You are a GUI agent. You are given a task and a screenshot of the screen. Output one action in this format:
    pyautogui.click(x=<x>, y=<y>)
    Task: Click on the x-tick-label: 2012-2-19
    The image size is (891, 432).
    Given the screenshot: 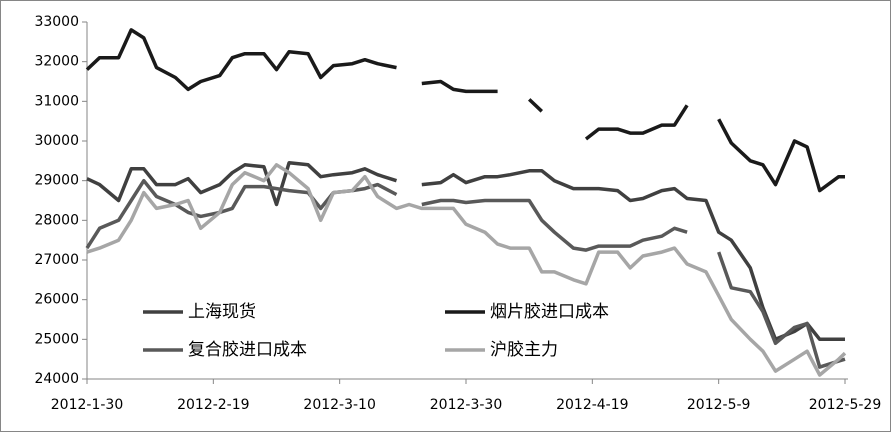 What is the action you would take?
    pyautogui.click(x=213, y=405)
    